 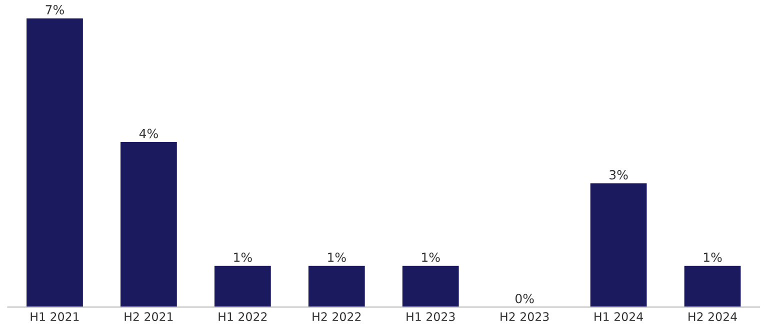 What do you see at coordinates (148, 317) in the screenshot?
I see `x-tick-label: H2 2021` at bounding box center [148, 317].